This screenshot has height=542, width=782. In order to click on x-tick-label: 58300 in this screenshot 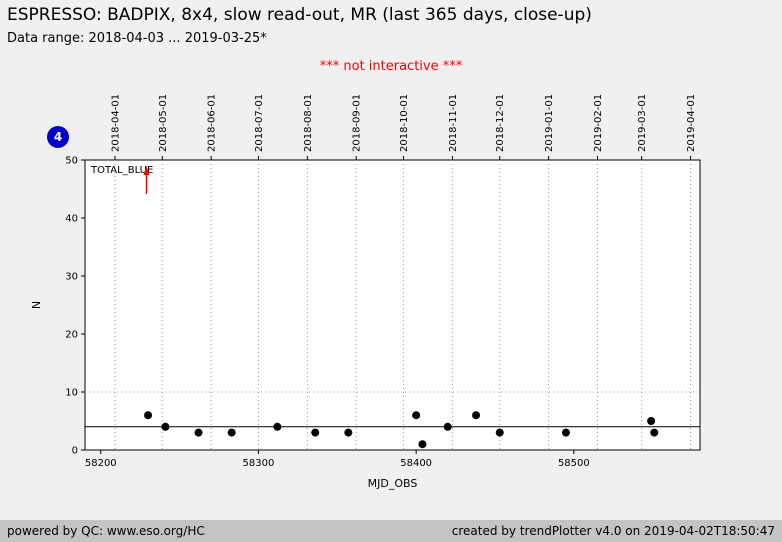, I will do `click(259, 463)`.